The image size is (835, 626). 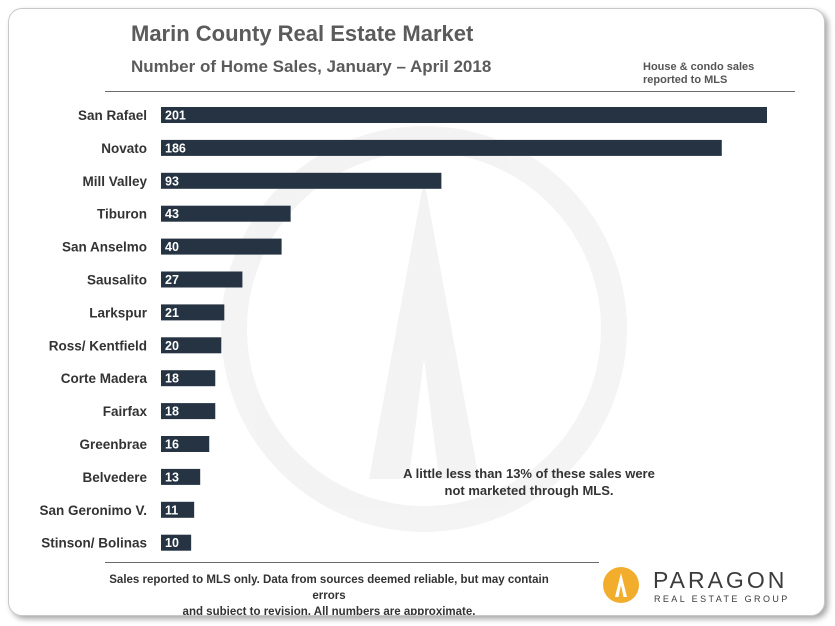 What do you see at coordinates (122, 214) in the screenshot?
I see `category-label: Tiburon` at bounding box center [122, 214].